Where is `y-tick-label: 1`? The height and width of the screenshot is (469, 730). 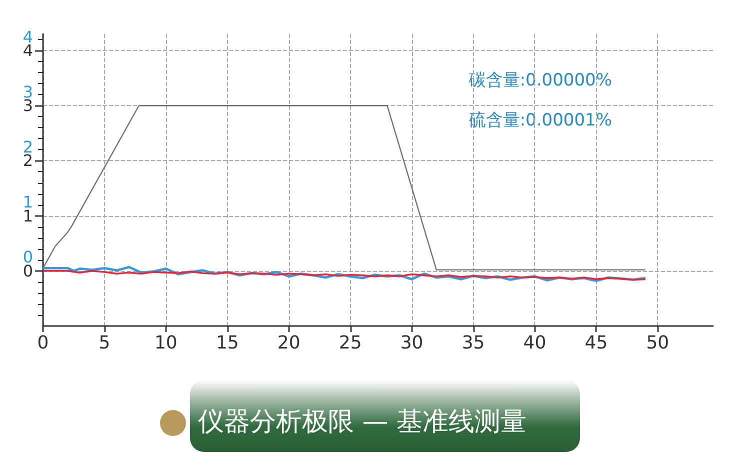 y-tick-label: 1 is located at coordinates (27, 216).